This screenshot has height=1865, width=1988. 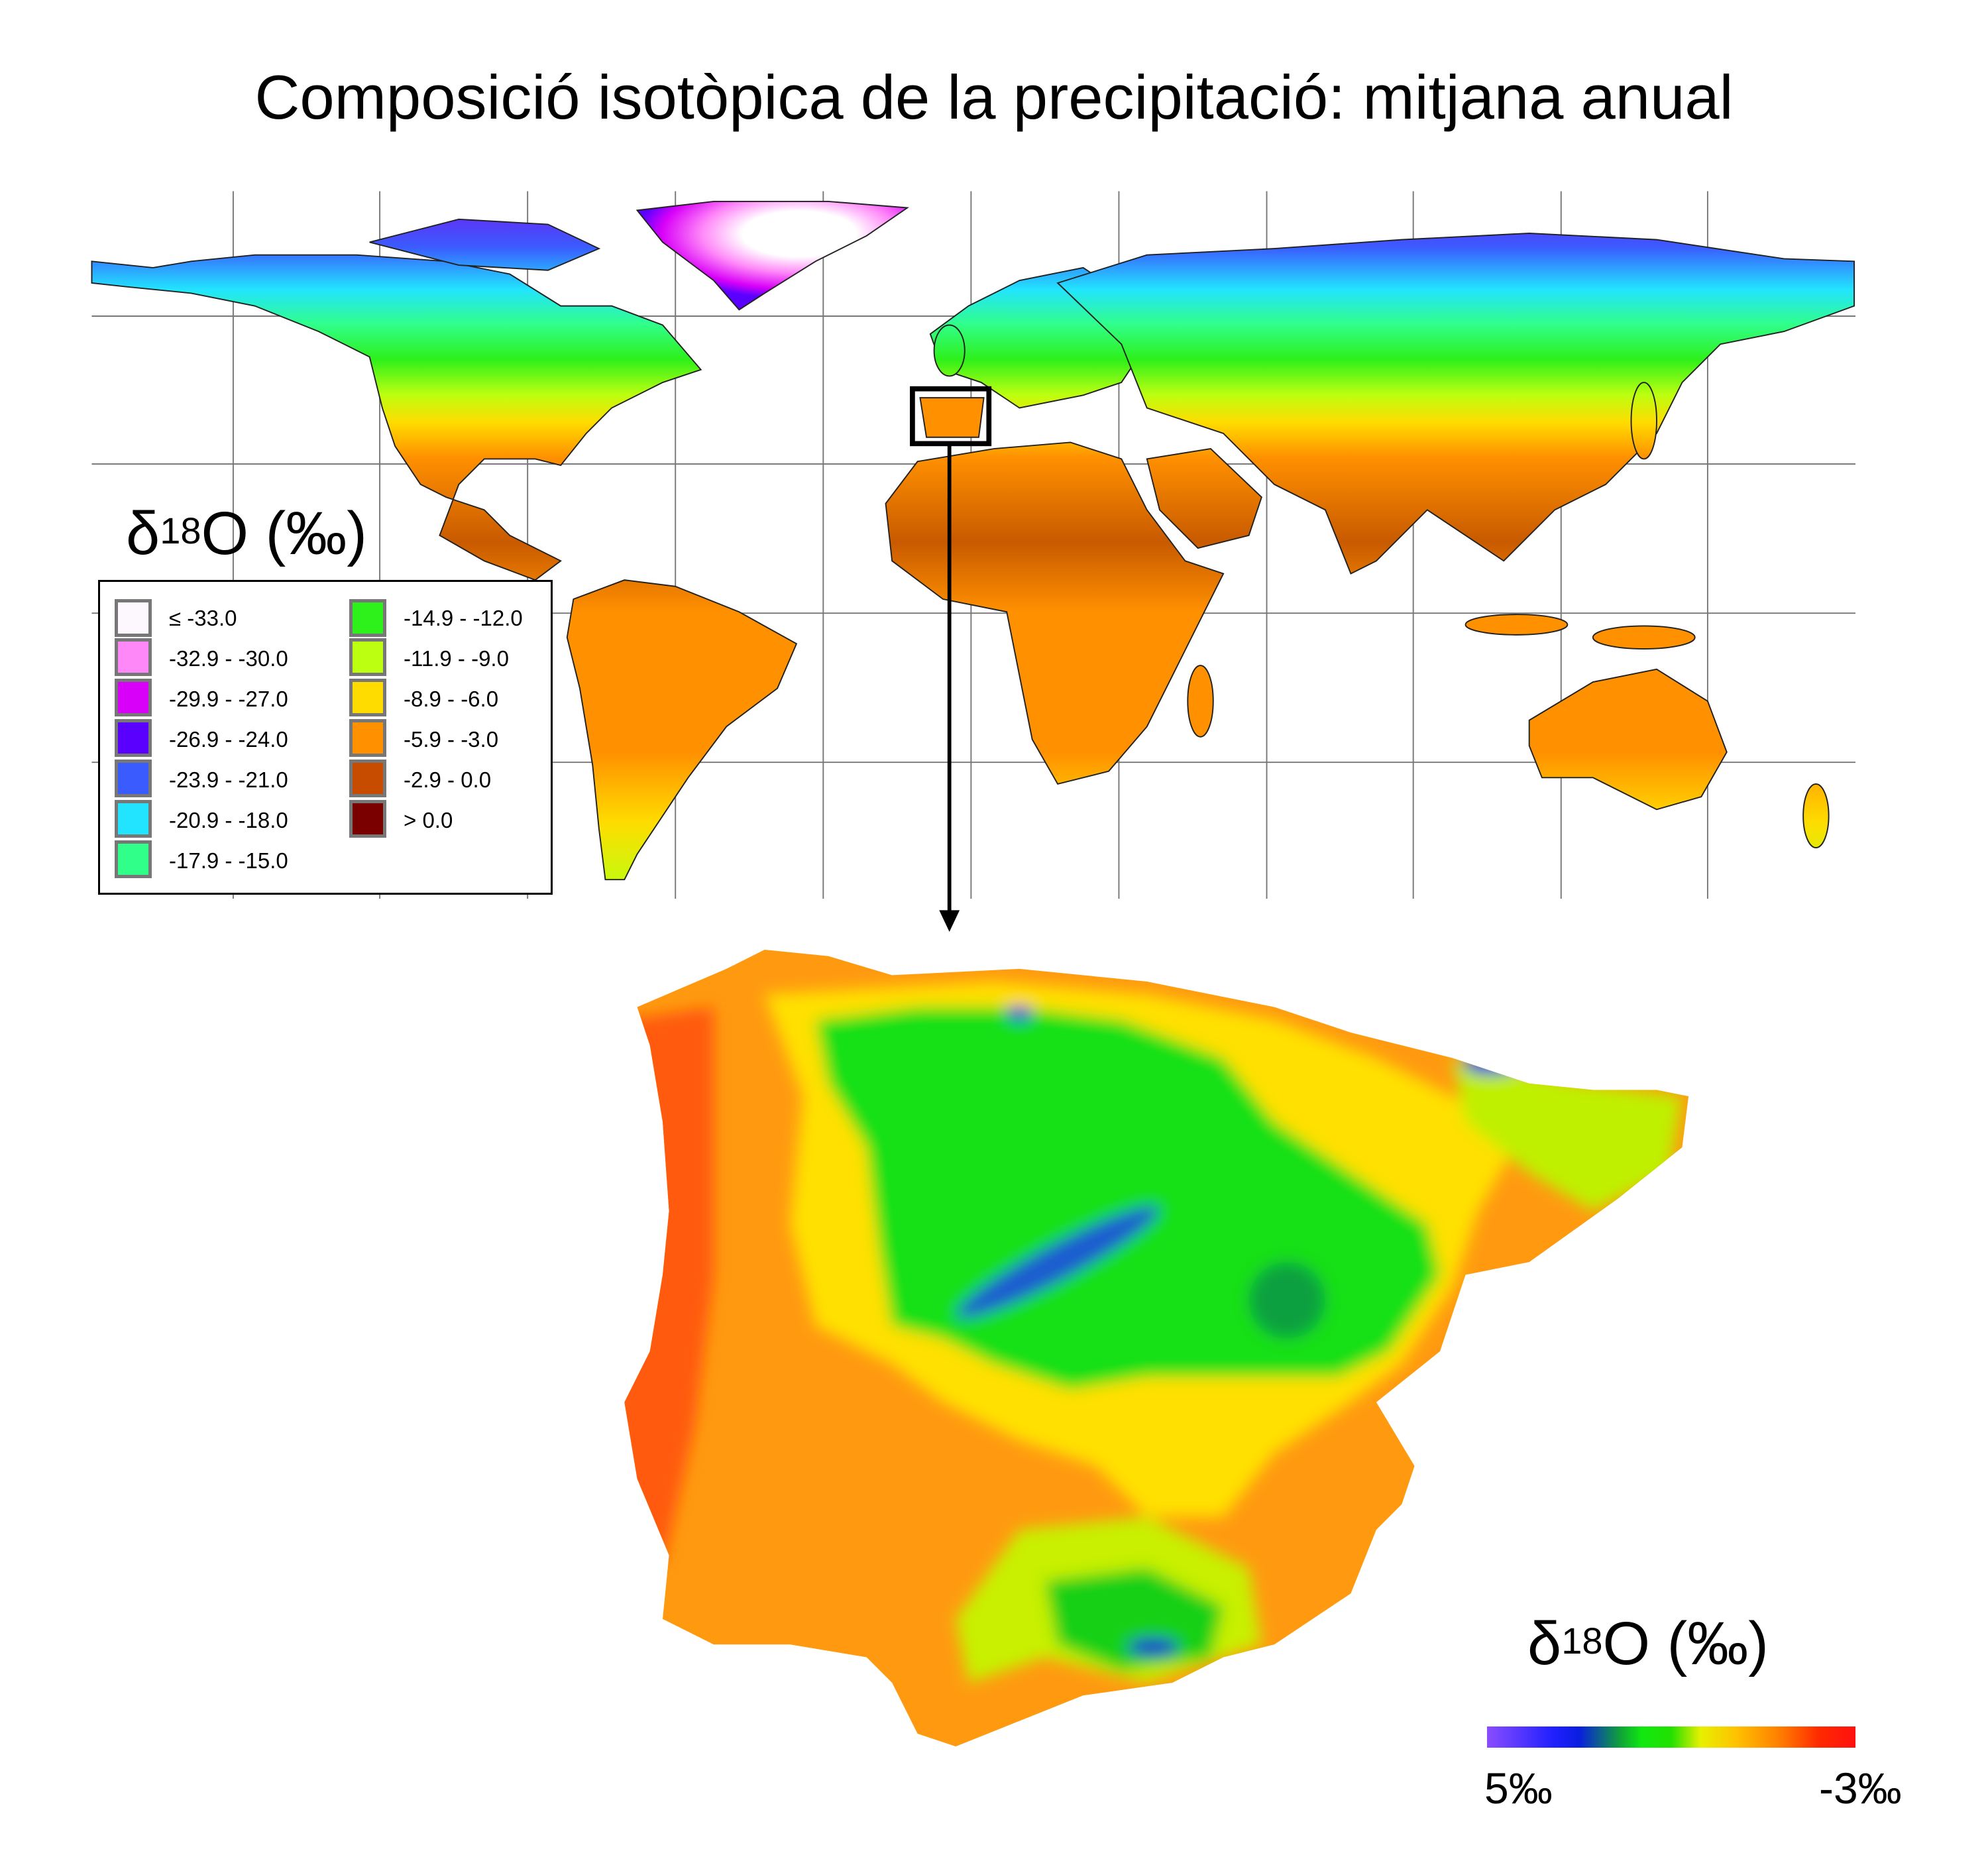 I want to click on greenland, so click(x=772, y=255).